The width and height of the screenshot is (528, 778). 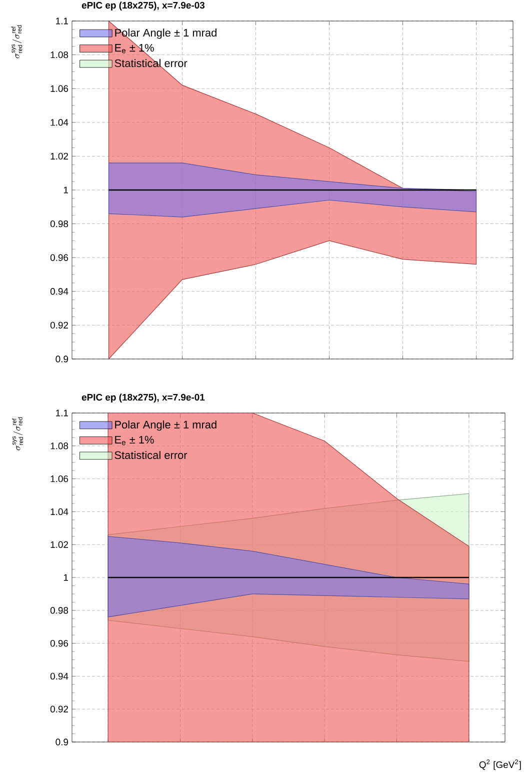 I want to click on chart-title: ePIC ep (18x275), x=7.9e-03, so click(x=143, y=6).